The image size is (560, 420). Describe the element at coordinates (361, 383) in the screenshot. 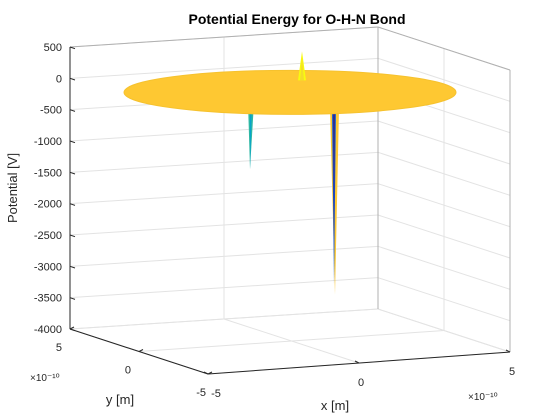

I see `x-tick-label: 0` at that location.